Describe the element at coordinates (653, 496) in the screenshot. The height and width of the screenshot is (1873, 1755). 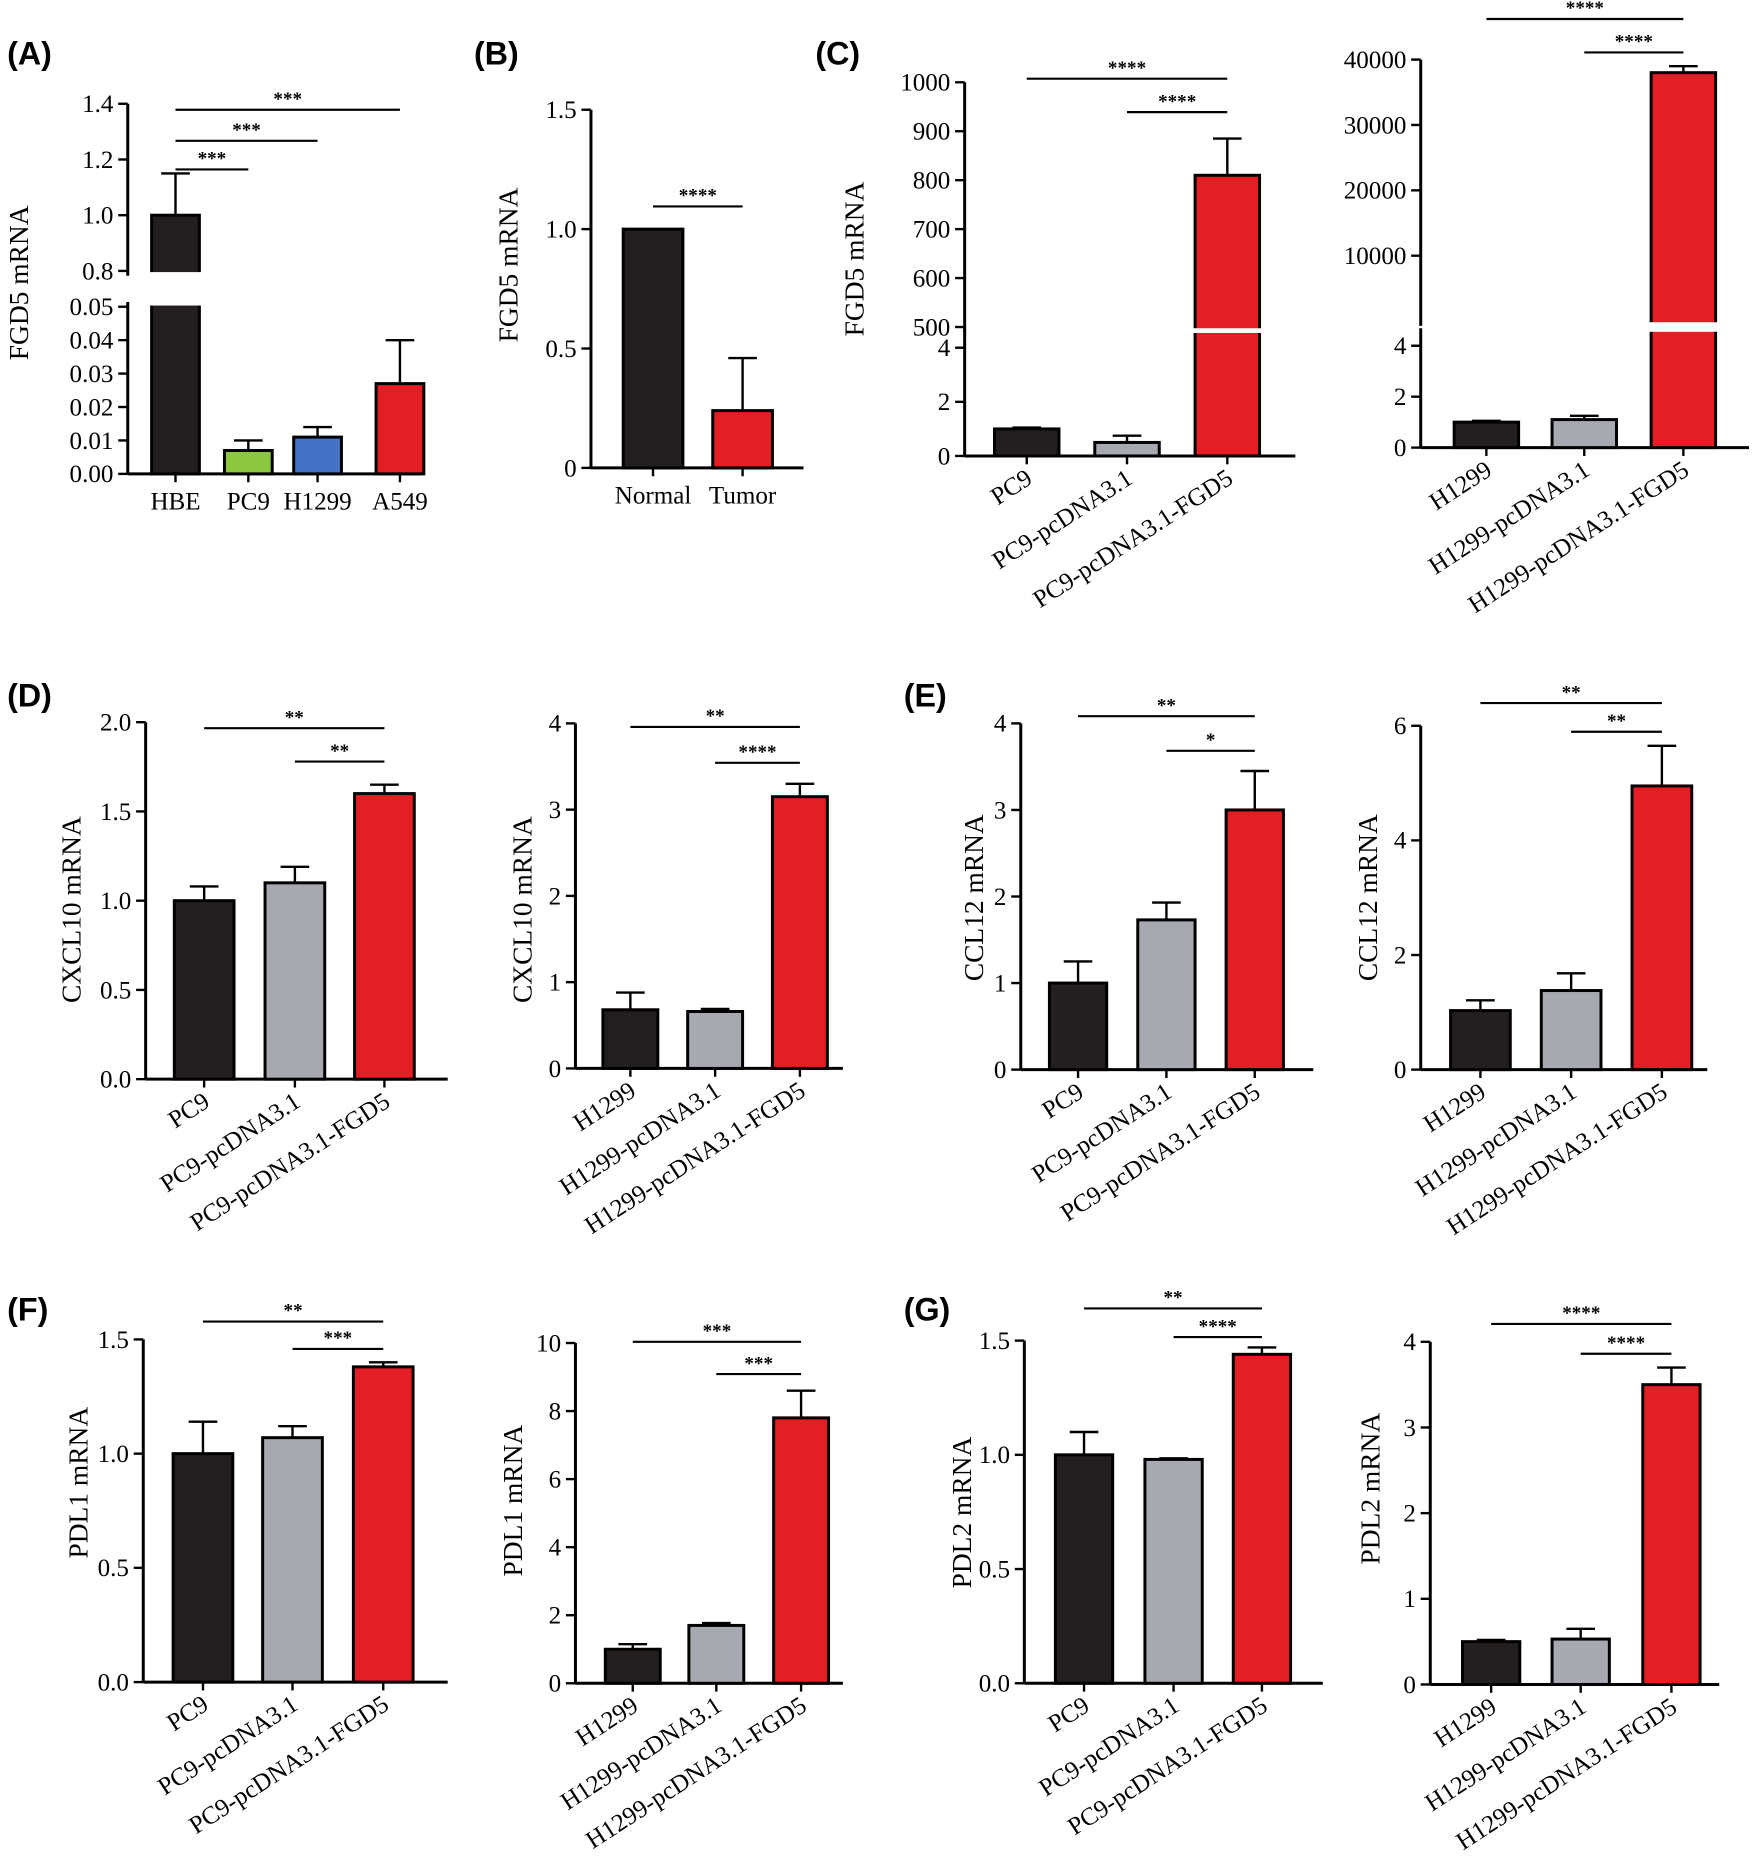
I see `x-tick-label: Normal` at that location.